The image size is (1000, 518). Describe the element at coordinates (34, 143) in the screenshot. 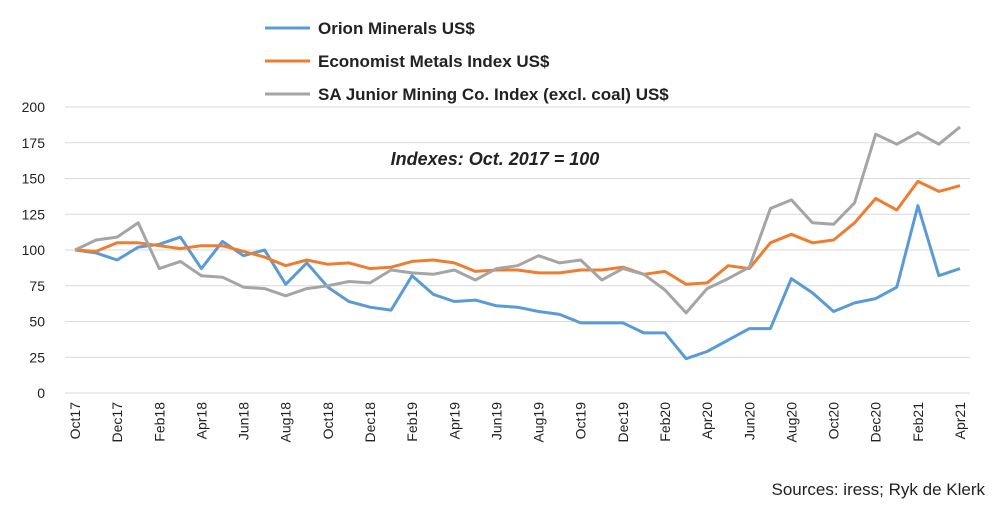

I see `y-tick-label: 175` at that location.